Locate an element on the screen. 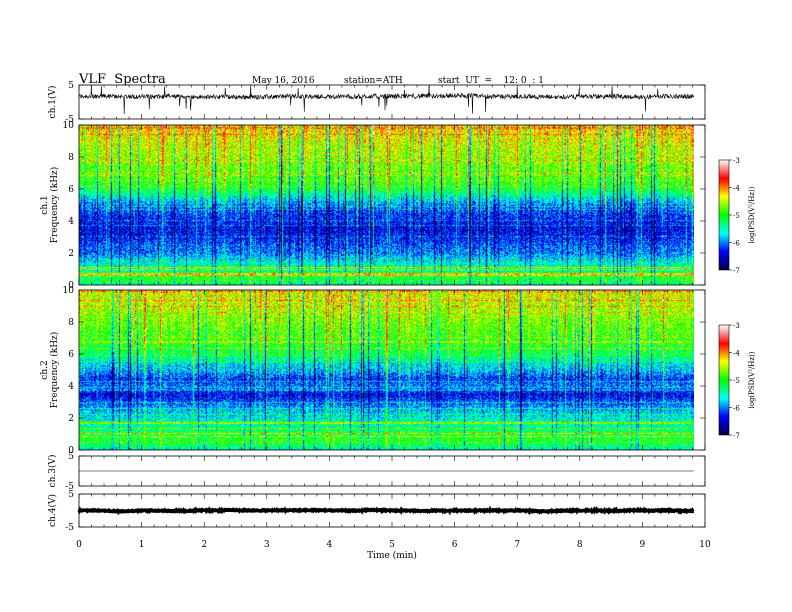 The image size is (792, 612). station-label: station=ATH is located at coordinates (373, 81).